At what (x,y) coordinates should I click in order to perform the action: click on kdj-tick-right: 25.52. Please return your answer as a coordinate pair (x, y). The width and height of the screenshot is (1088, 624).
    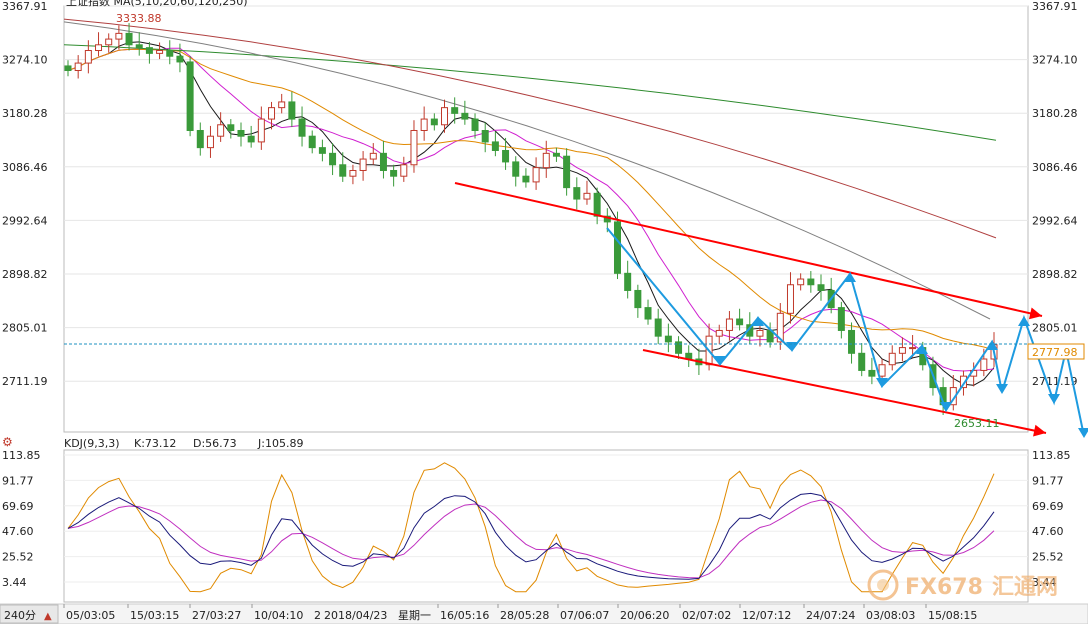
    Looking at the image, I should click on (1048, 557).